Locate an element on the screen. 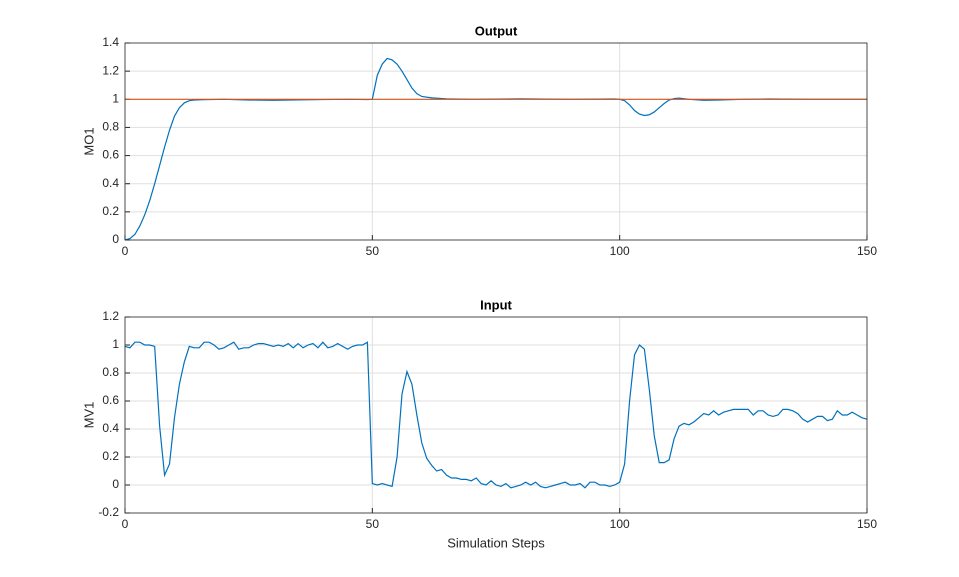 Image resolution: width=959 pixels, height=577 pixels. chart-title: Output is located at coordinates (496, 30).